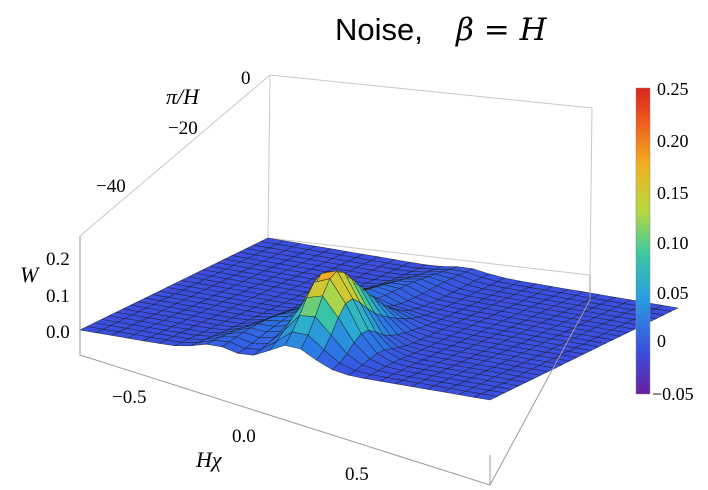 The width and height of the screenshot is (708, 490). What do you see at coordinates (673, 141) in the screenshot?
I see `cb-tick-1: 0.20` at bounding box center [673, 141].